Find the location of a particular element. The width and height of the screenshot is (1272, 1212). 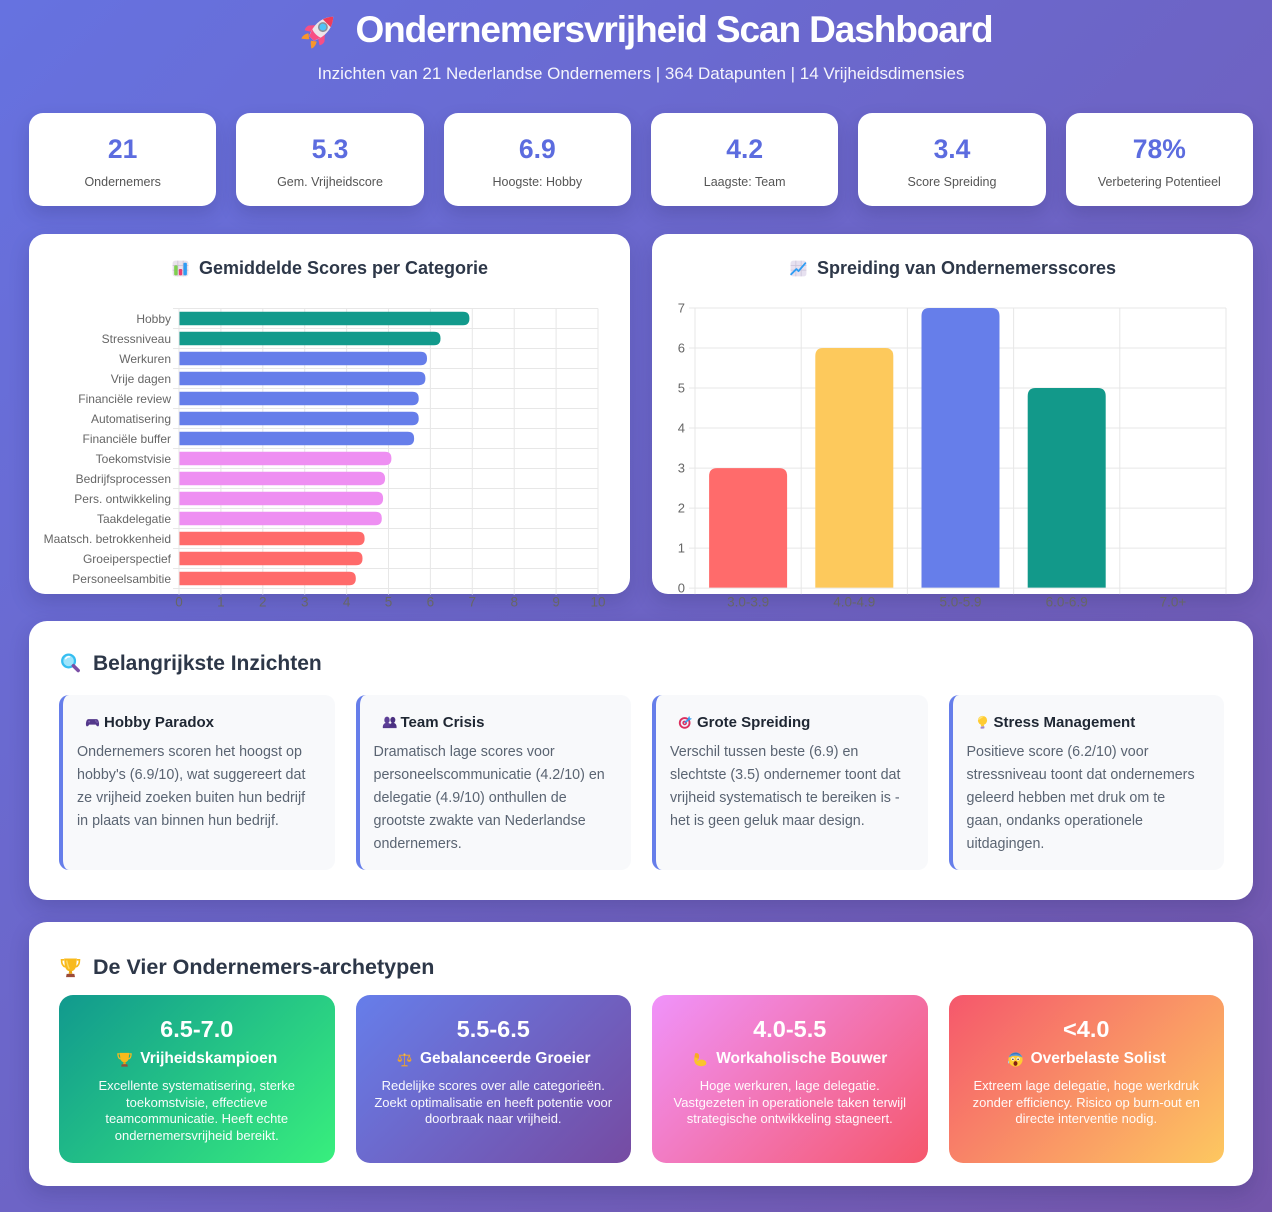

svg-text: Werkuren is located at coordinates (145, 359).